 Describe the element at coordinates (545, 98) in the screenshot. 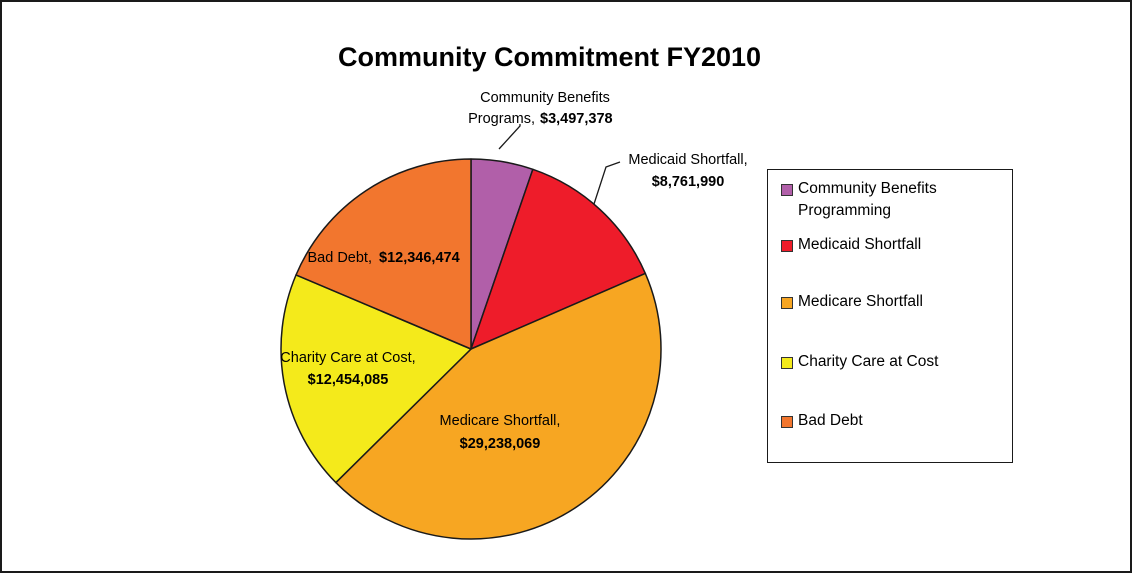

I see `data-label-community-benefits: Community Benefits` at that location.